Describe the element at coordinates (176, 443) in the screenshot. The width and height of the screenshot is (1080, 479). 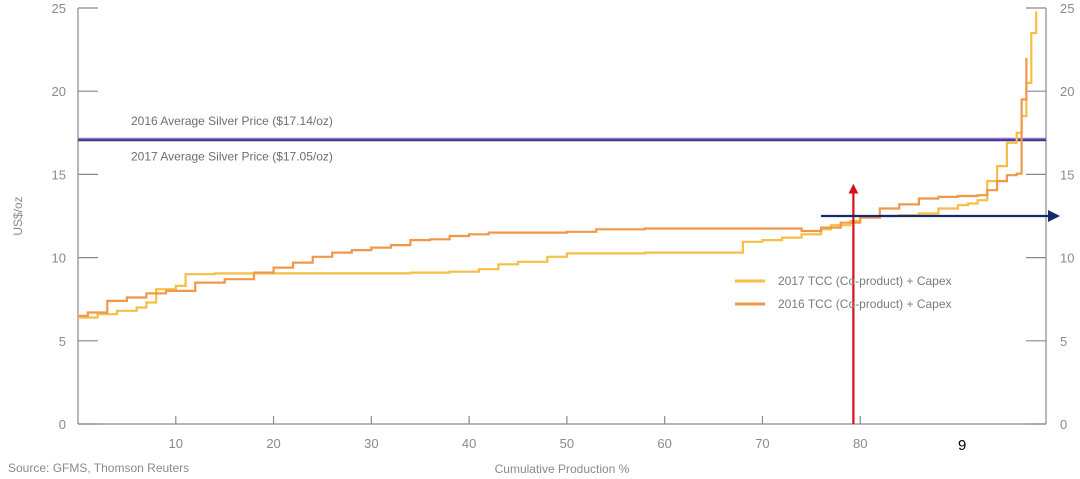
I see `x-tick-label: 10` at that location.